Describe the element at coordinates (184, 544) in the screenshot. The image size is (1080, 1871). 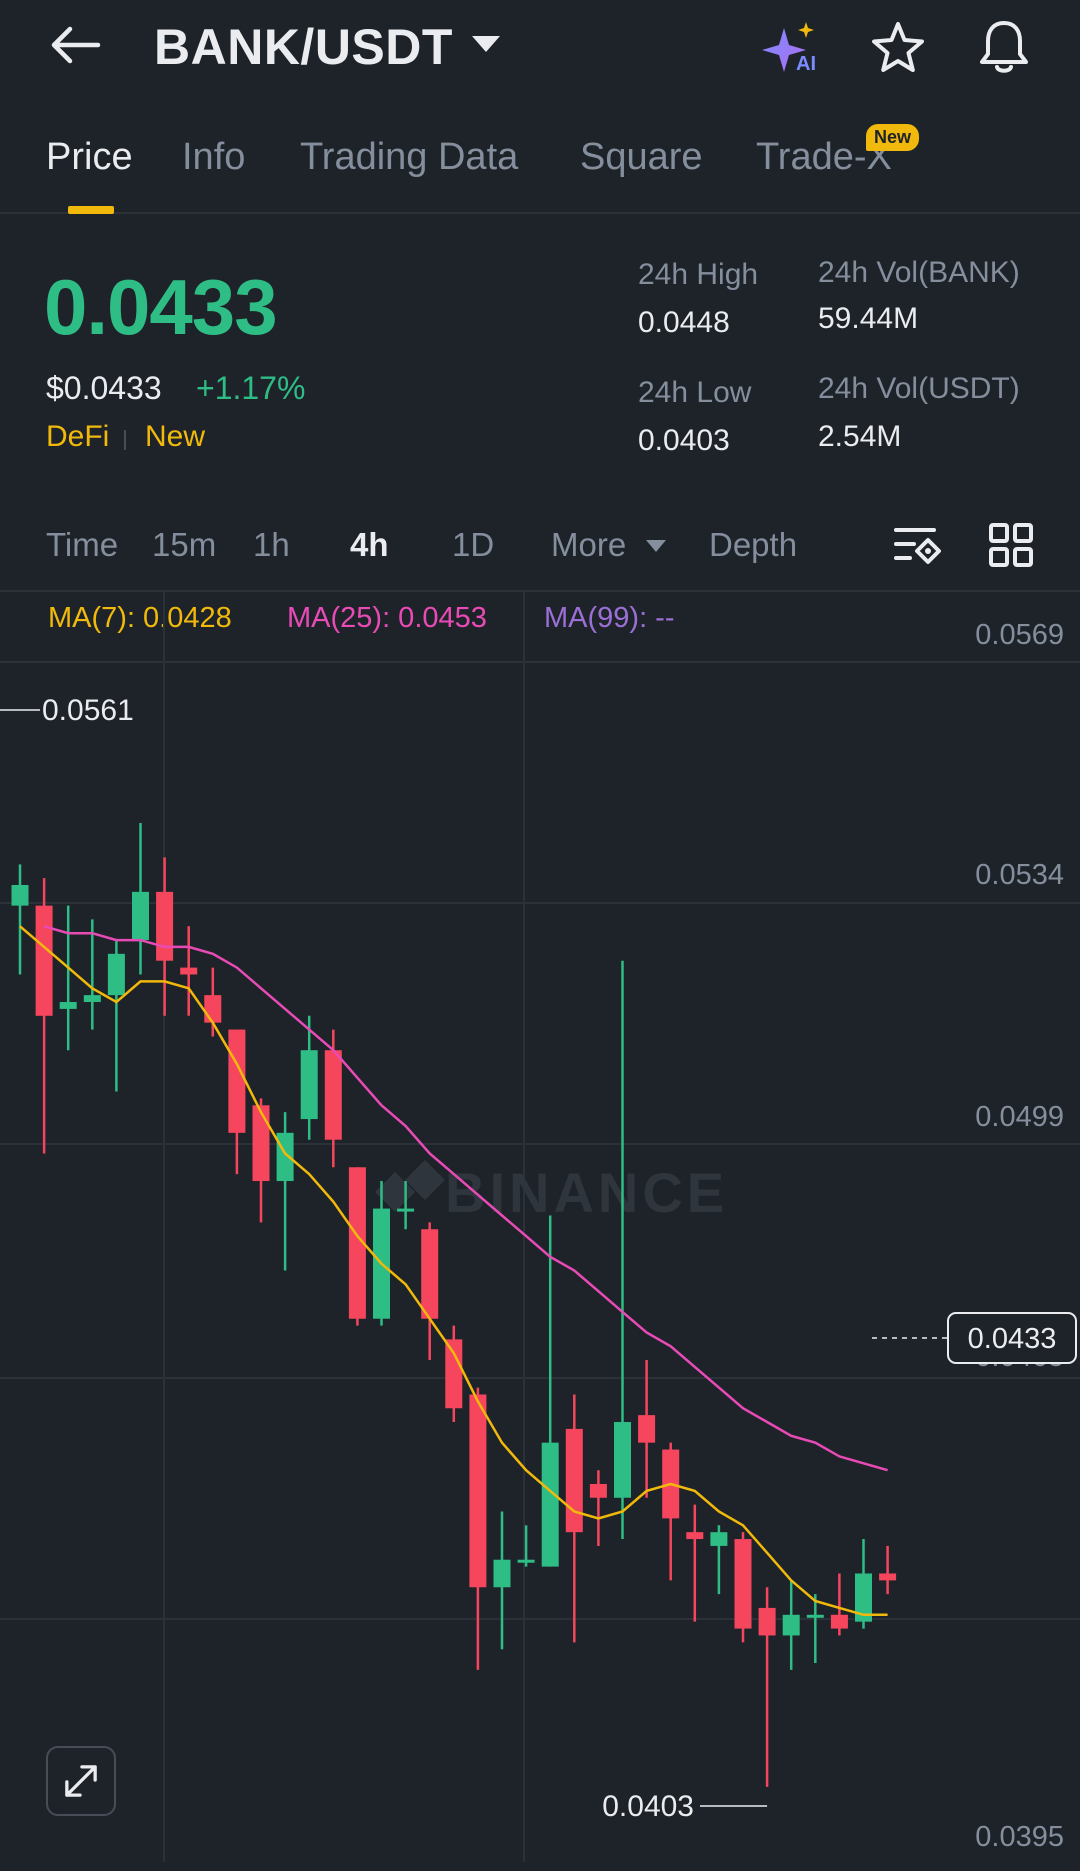
I see `interval-15m: 15m` at that location.